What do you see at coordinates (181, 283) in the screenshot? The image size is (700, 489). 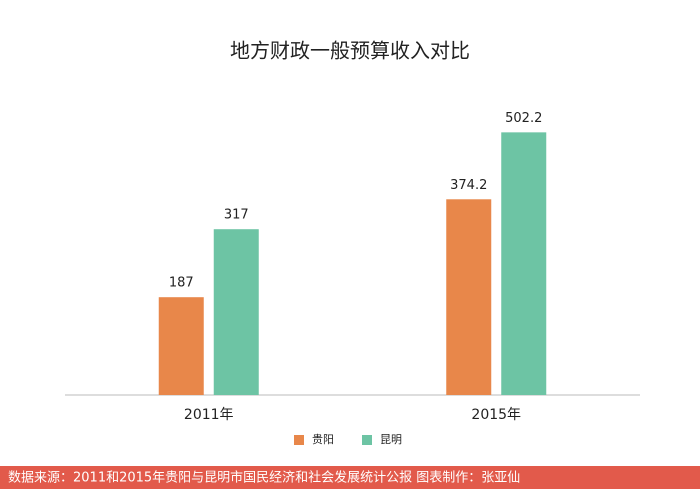 I see `data-label: 187` at bounding box center [181, 283].